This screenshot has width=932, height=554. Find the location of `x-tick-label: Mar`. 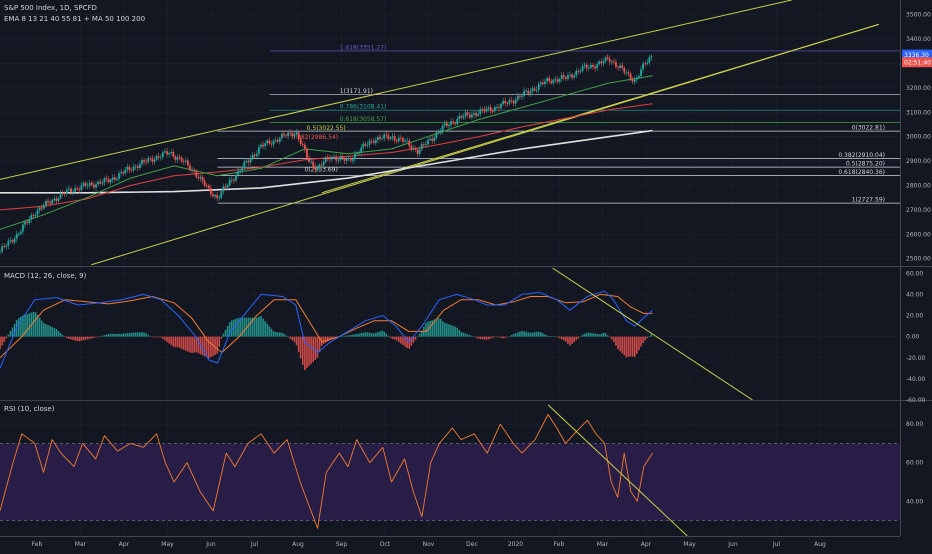

x-tick-label: Mar is located at coordinates (603, 544).